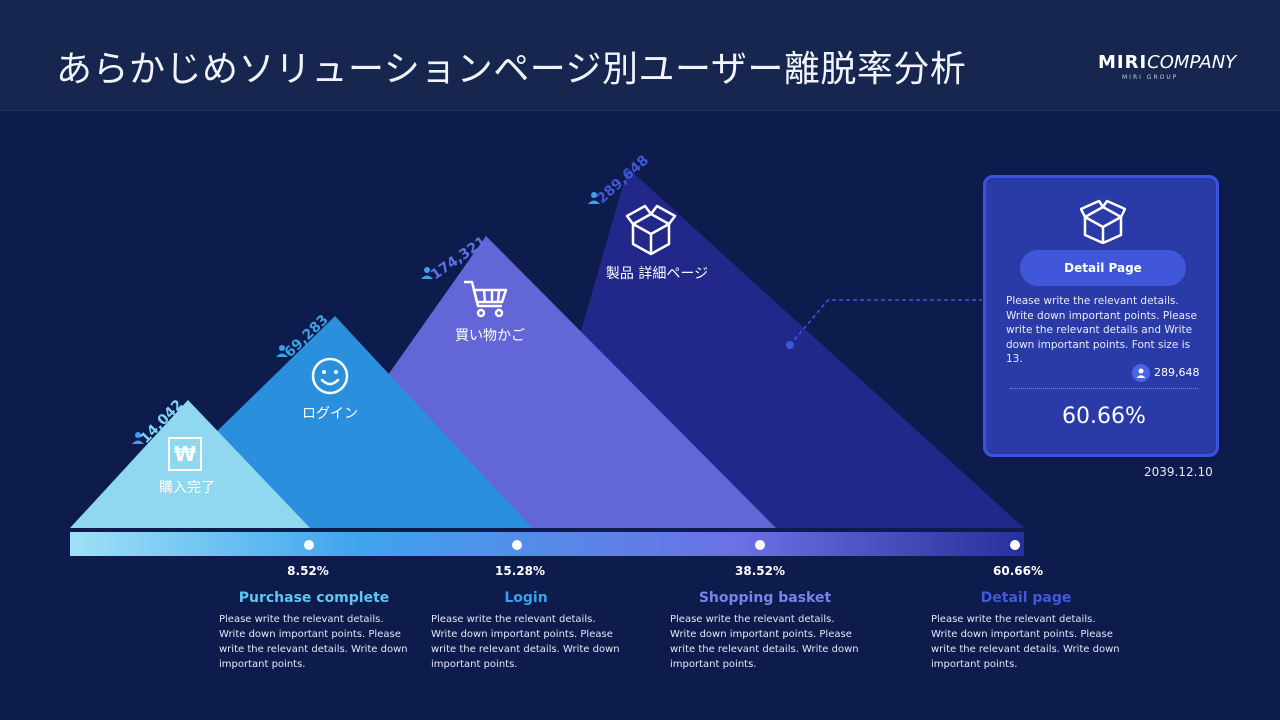 The image size is (1280, 720). Describe the element at coordinates (1026, 598) in the screenshot. I see `step-title: Detail page` at that location.